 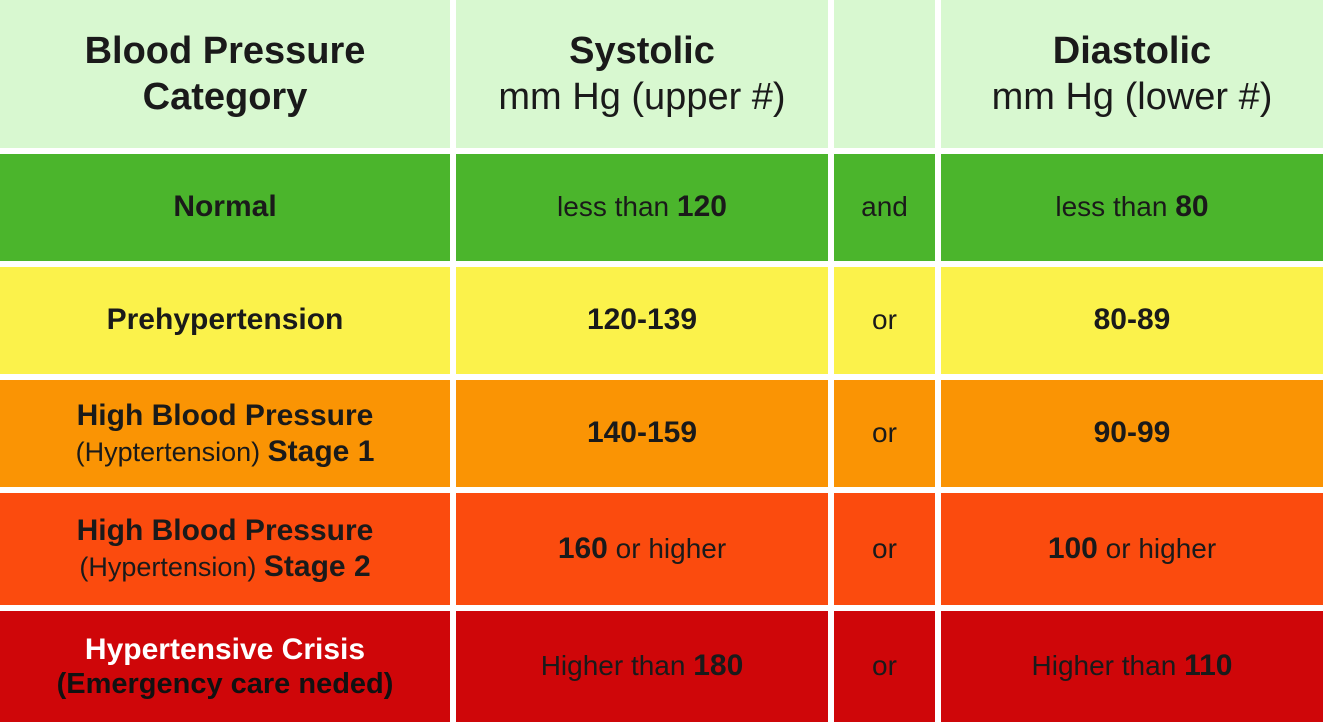 I want to click on diastolic-value: 100, so click(x=1072, y=548).